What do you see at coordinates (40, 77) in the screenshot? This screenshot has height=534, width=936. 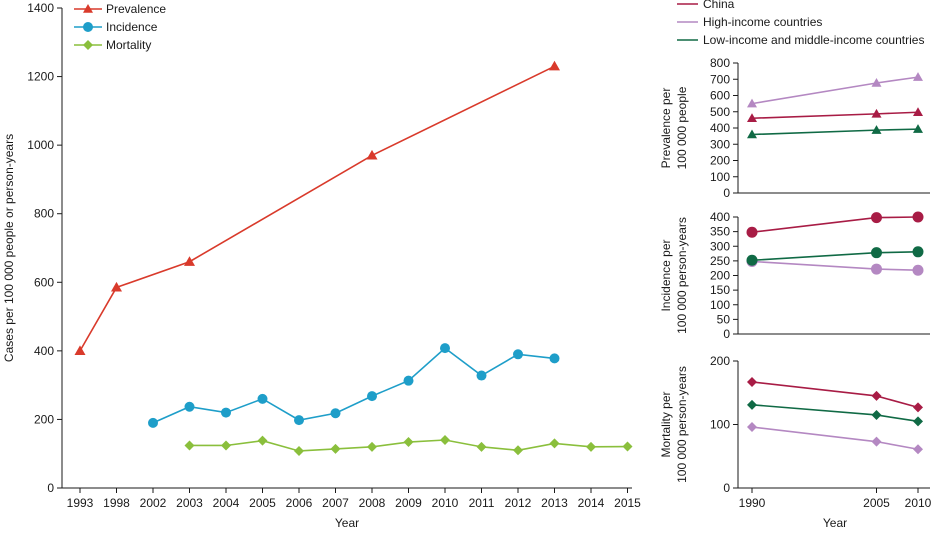 I see `y-tick-label: 1200` at bounding box center [40, 77].